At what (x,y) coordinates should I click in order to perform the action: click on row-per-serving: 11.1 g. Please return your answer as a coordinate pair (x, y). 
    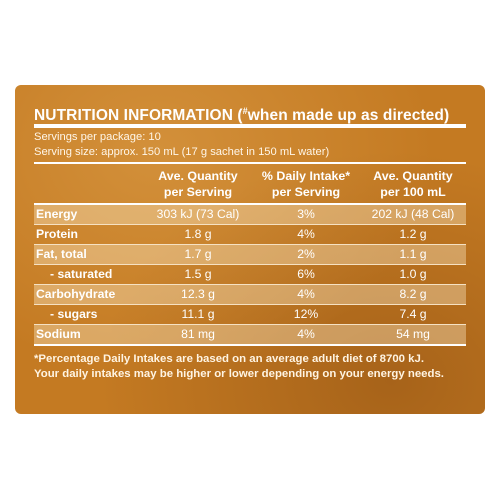
    Looking at the image, I should click on (198, 313).